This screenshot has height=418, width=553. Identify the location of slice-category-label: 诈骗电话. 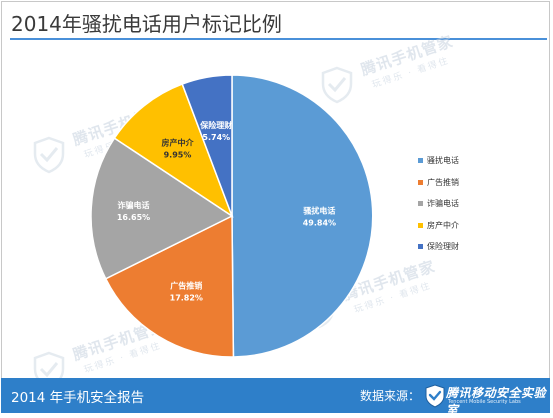
(134, 205).